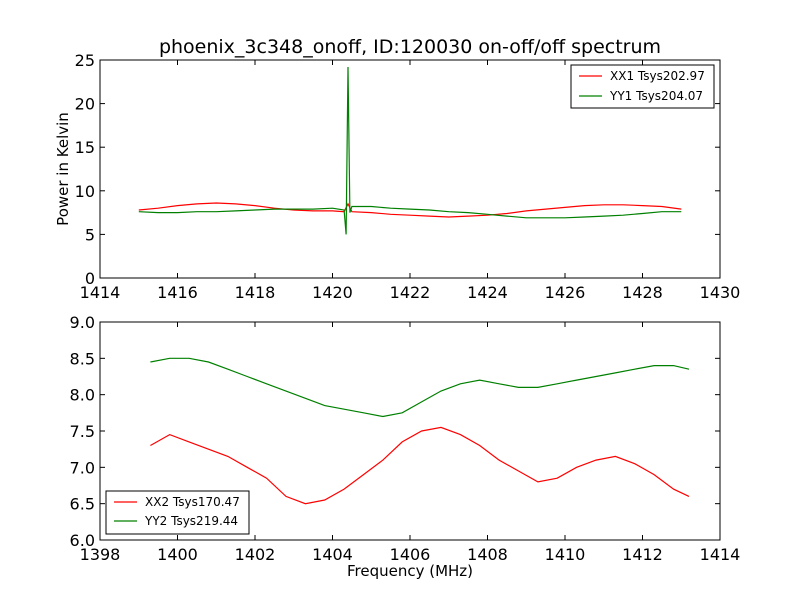 The image size is (800, 600). What do you see at coordinates (177, 292) in the screenshot?
I see `top-x-tick-label: 1416` at bounding box center [177, 292].